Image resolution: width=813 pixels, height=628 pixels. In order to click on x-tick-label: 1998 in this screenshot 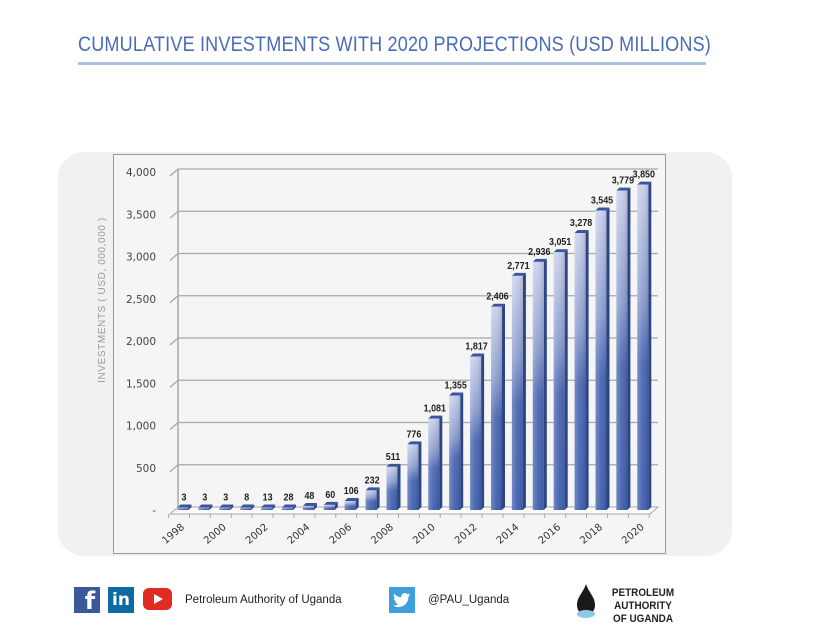, I will do `click(173, 534)`.